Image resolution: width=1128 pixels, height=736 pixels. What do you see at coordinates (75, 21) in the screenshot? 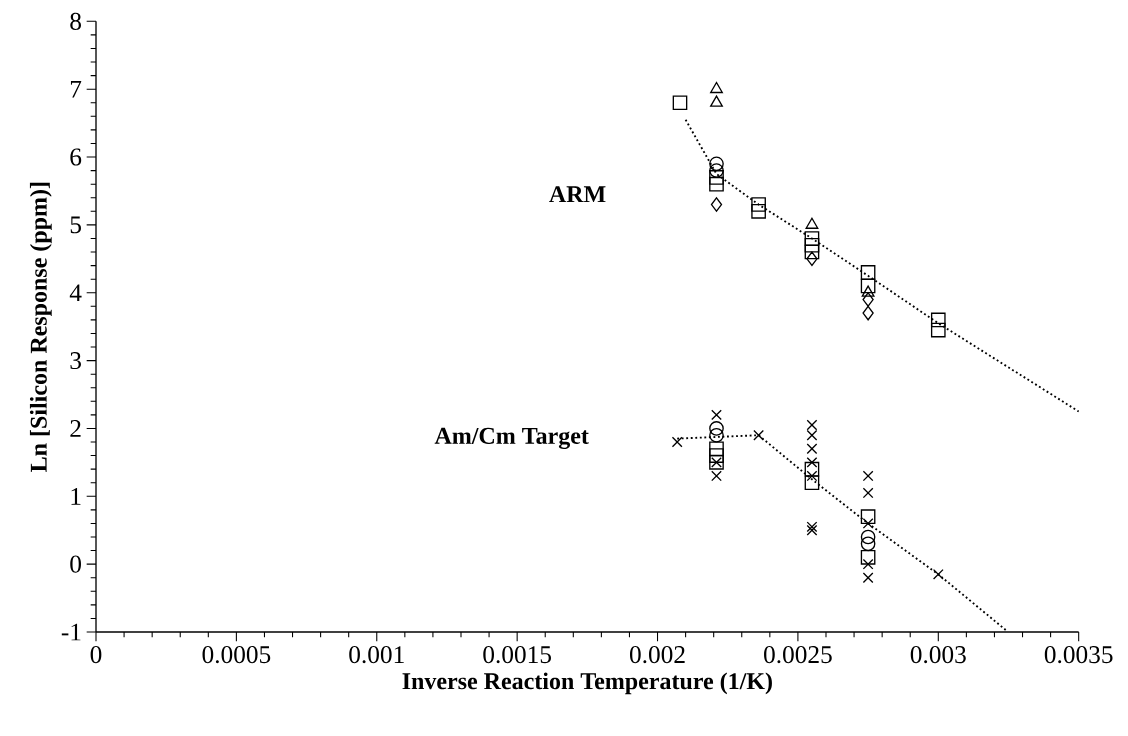
I see `y-tick-label: 8` at bounding box center [75, 21].